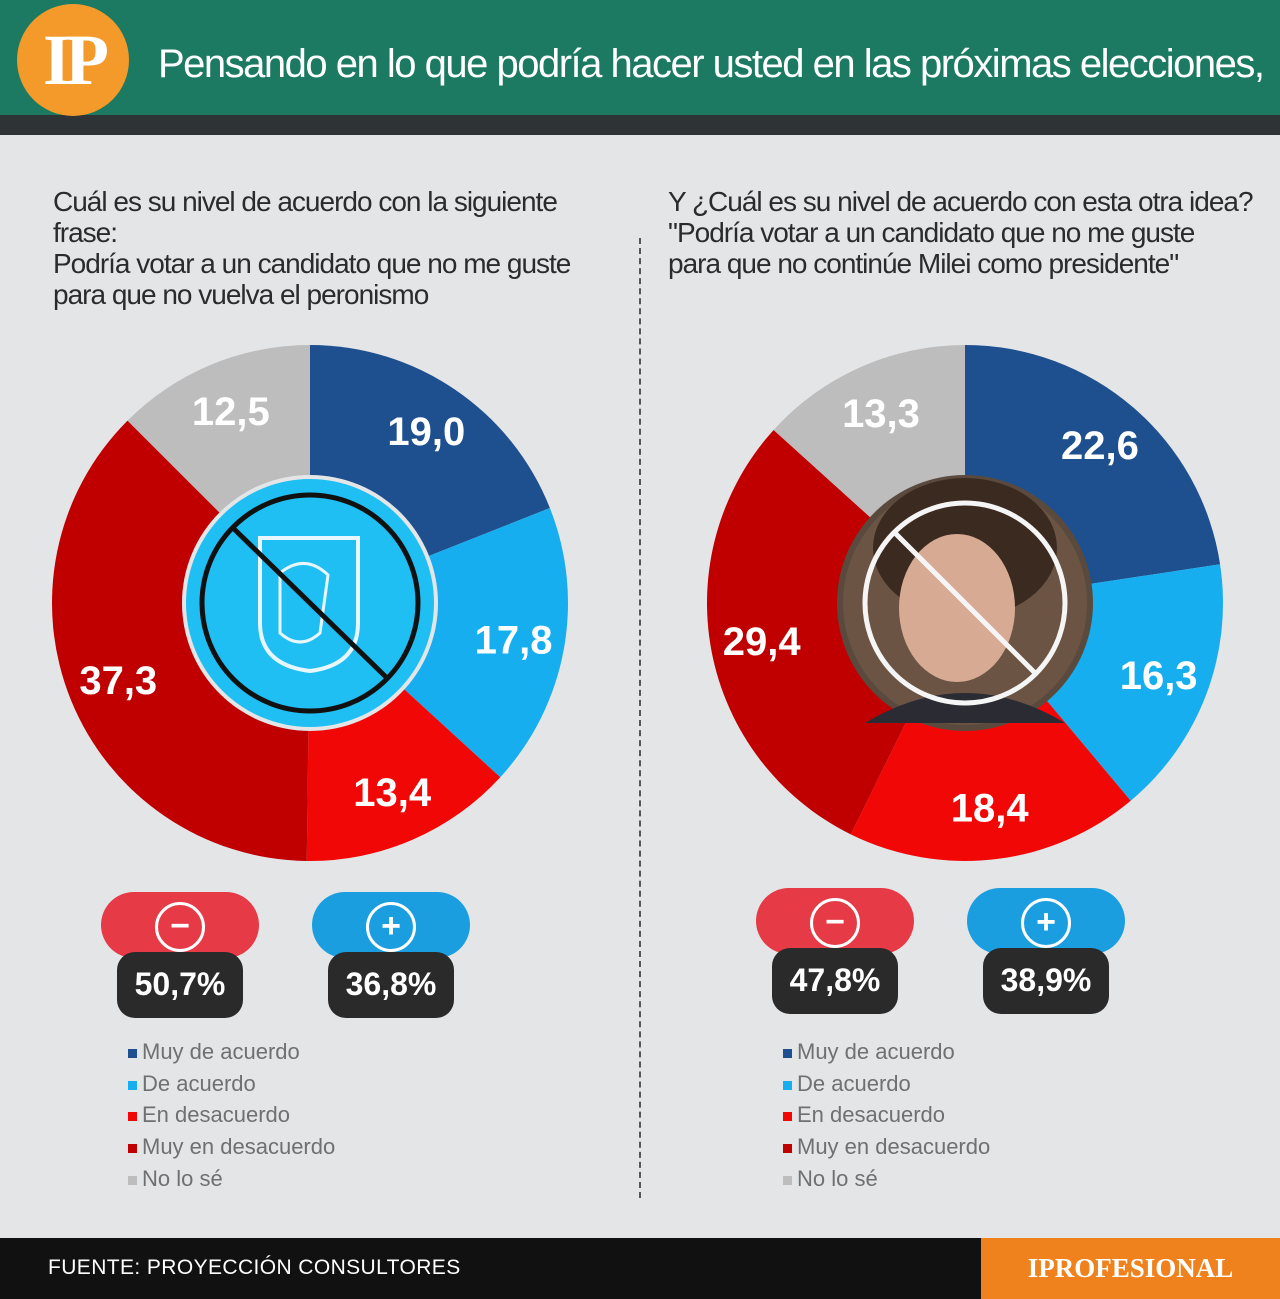  What do you see at coordinates (881, 414) in the screenshot?
I see `value-label-no-lo-se-right: 13,3` at bounding box center [881, 414].